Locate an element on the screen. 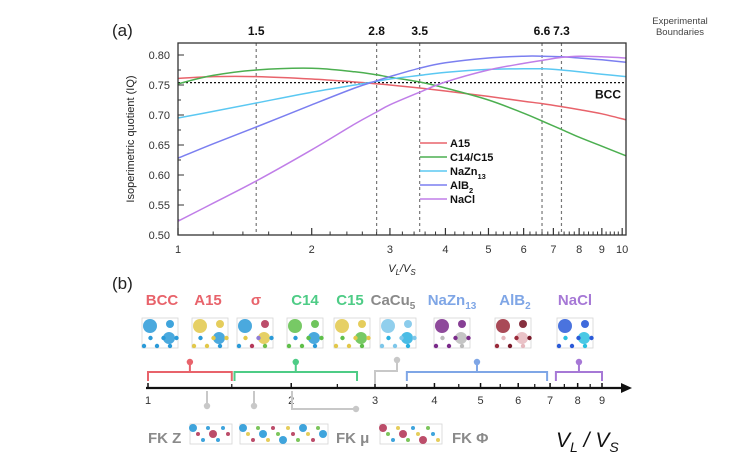 This screenshot has width=745, height=475. phase-label: σ is located at coordinates (256, 300).